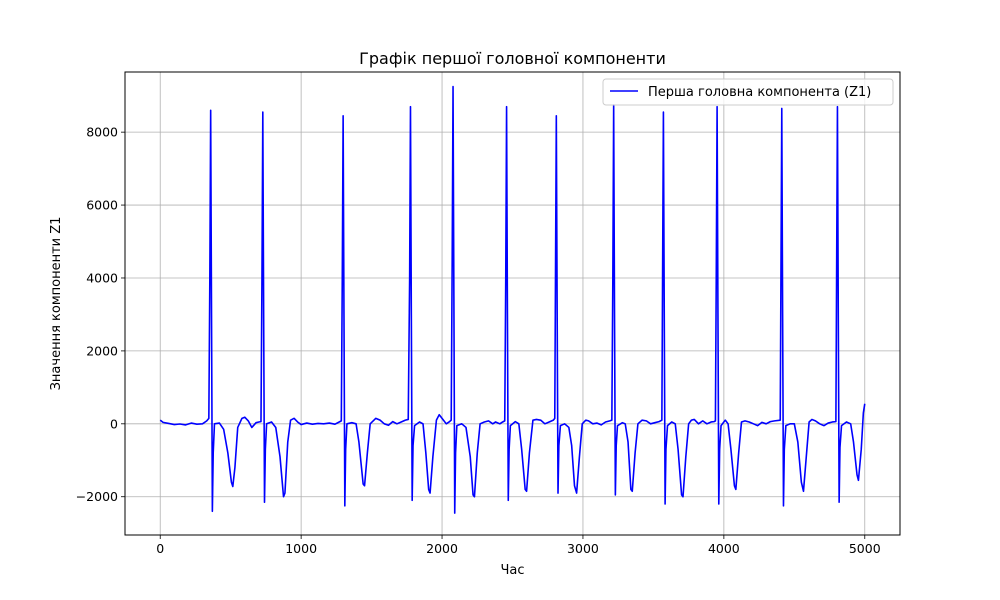  What do you see at coordinates (442, 548) in the screenshot?
I see `x-tick-label: 2000` at bounding box center [442, 548].